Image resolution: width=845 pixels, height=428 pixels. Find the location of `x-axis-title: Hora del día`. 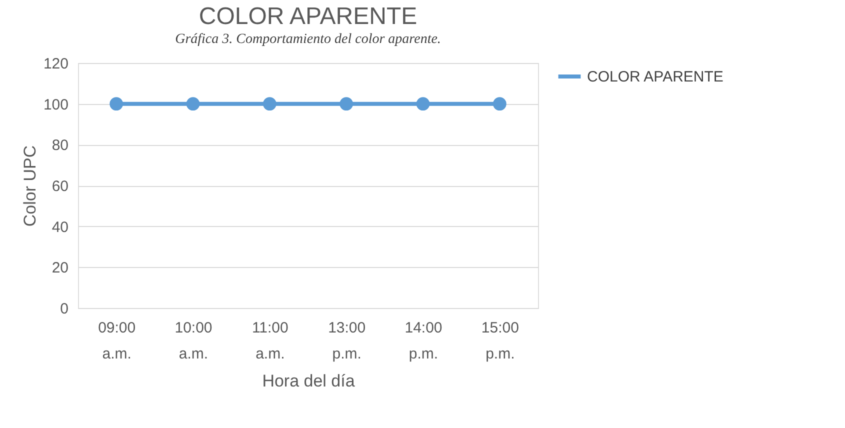

x-axis-title: Hora del día is located at coordinates (309, 381).